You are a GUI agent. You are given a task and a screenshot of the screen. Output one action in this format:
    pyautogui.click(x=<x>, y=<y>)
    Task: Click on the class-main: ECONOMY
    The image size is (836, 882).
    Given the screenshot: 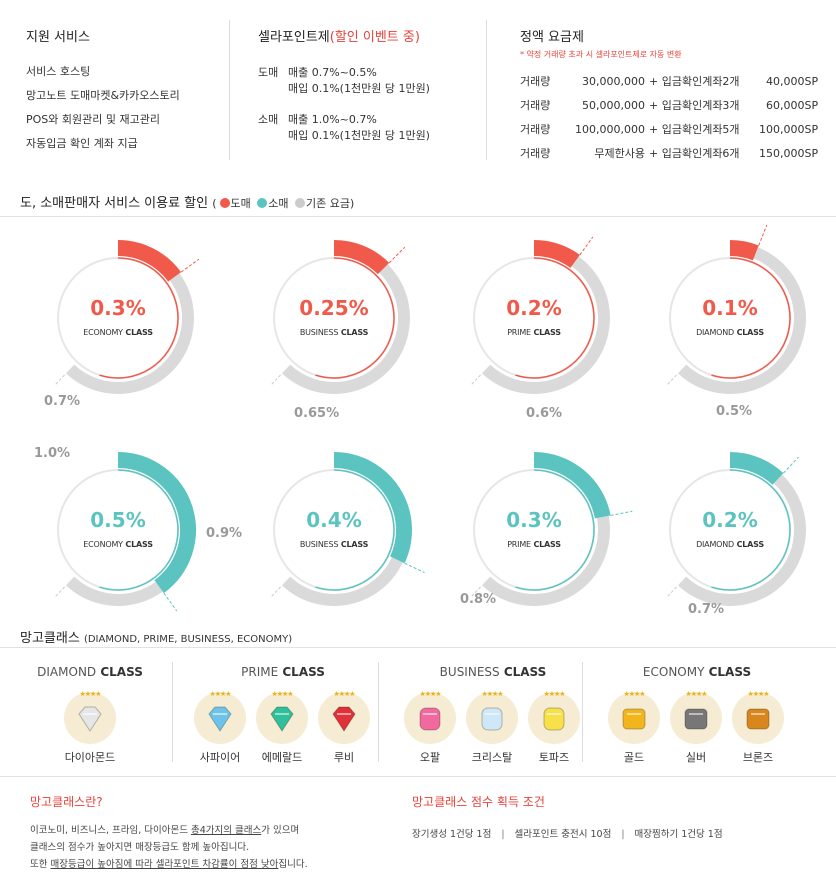 What is the action you would take?
    pyautogui.click(x=103, y=544)
    